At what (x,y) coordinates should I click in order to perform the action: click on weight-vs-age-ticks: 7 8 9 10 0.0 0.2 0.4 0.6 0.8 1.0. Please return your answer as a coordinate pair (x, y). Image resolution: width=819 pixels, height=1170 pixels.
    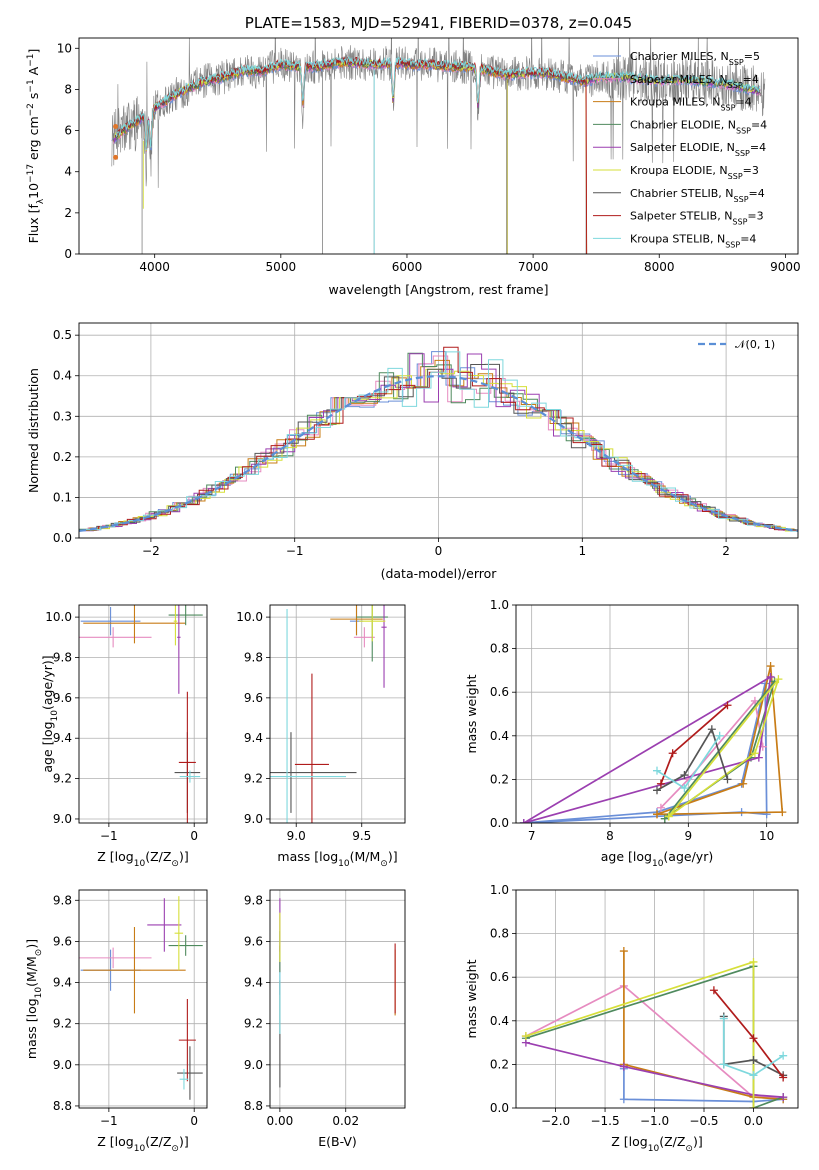
    Looking at the image, I should click on (632, 720).